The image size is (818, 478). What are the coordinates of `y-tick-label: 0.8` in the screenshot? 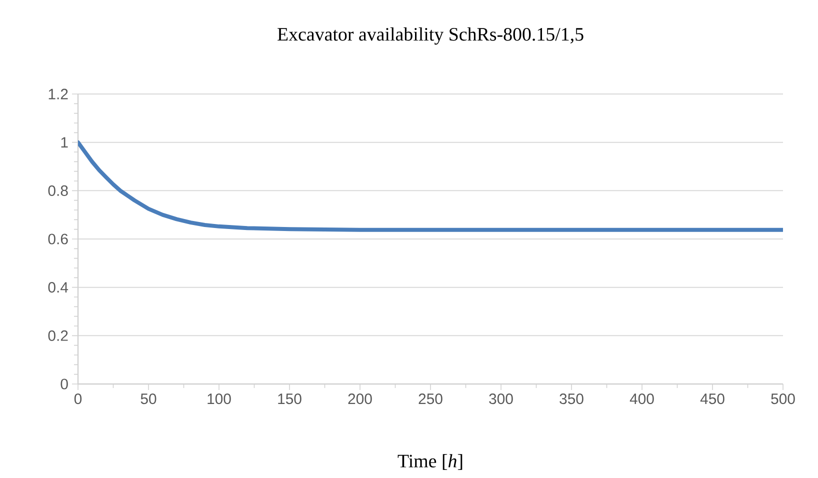 It's located at (58, 190).